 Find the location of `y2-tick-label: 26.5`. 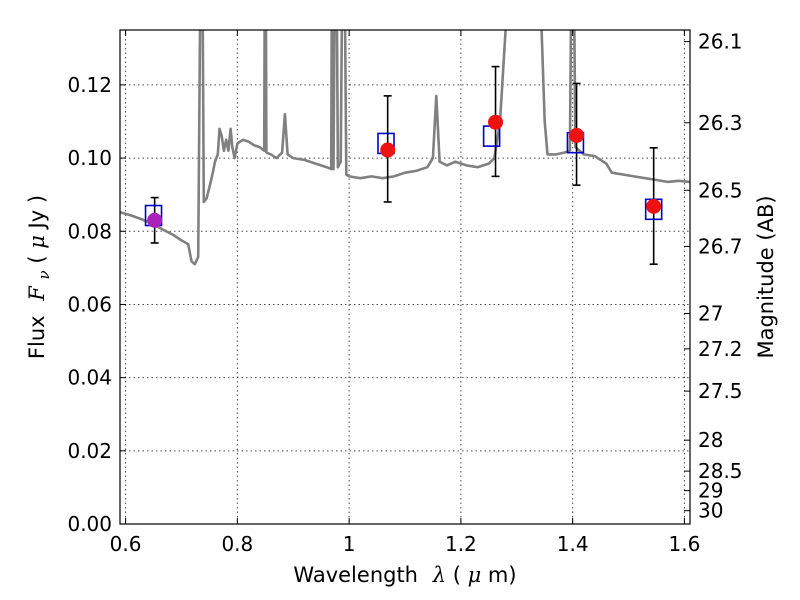

y2-tick-label: 26.5 is located at coordinates (720, 190).